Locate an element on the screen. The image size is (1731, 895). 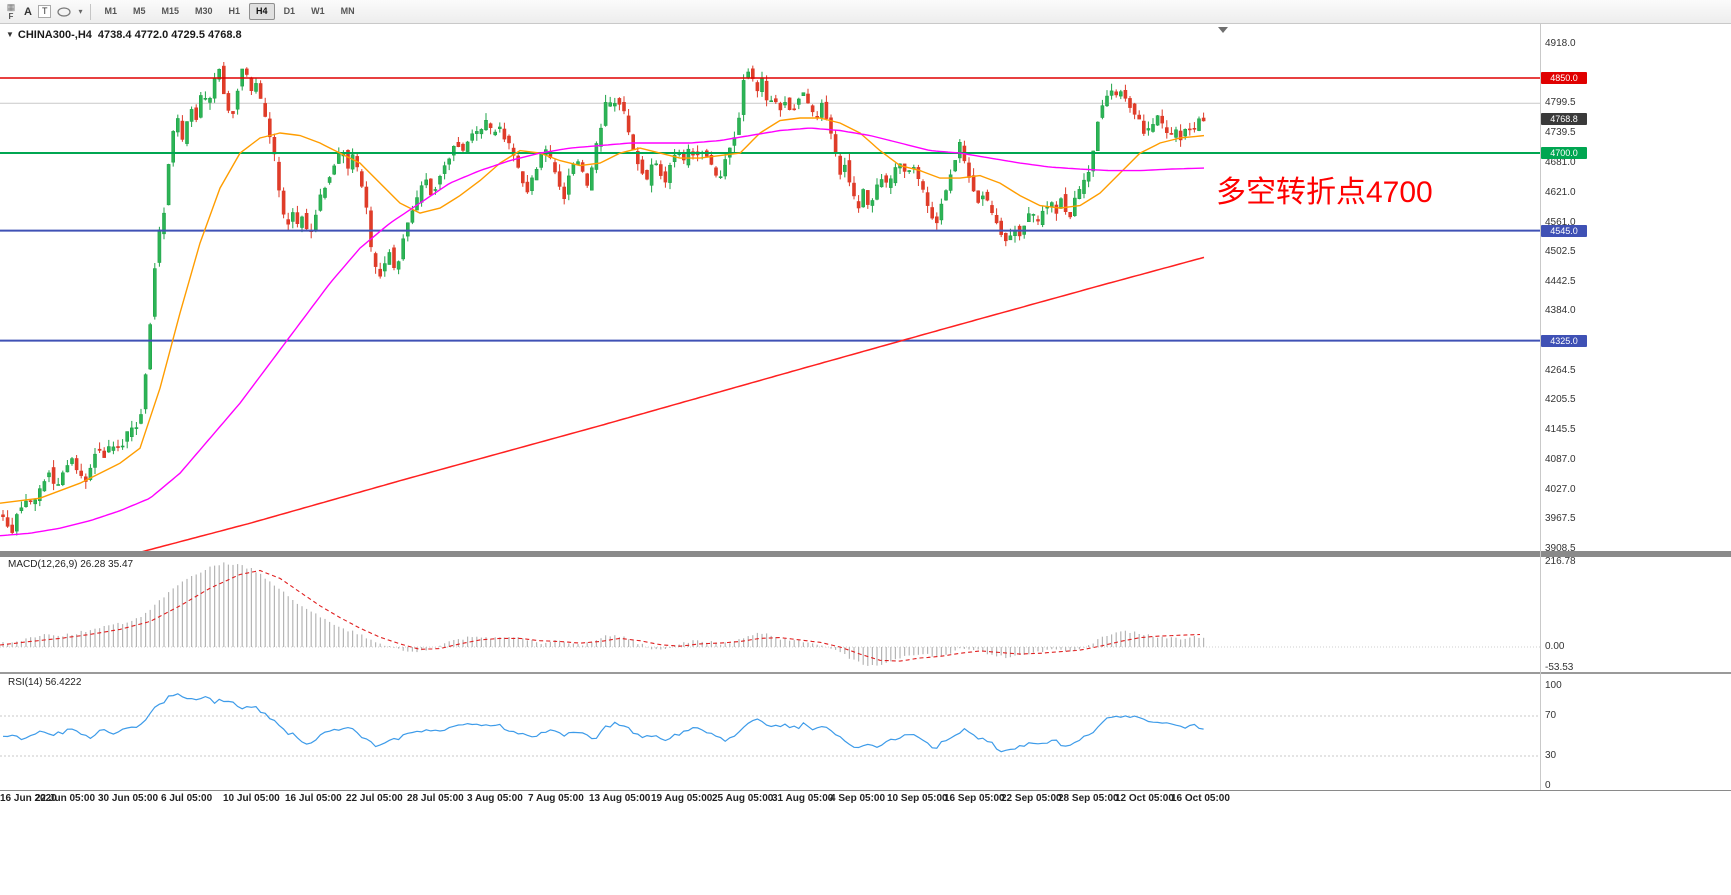
timeframe-button-M5: M5 is located at coordinates (139, 11).